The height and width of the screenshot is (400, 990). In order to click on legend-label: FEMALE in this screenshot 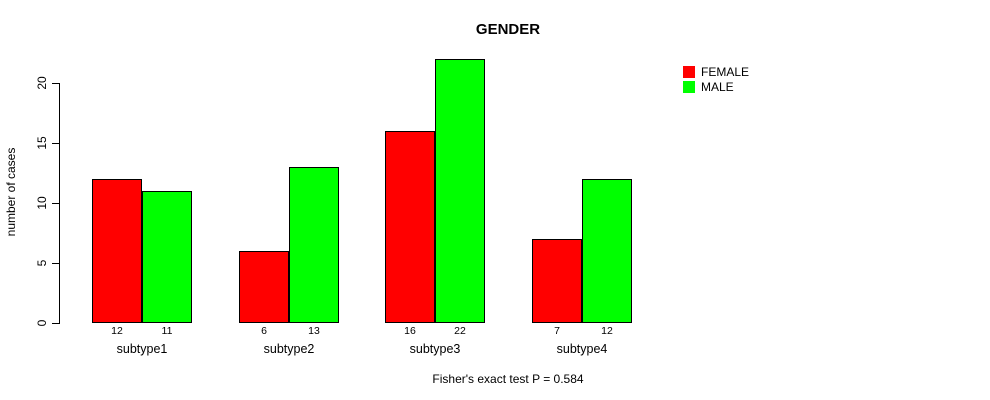, I will do `click(725, 71)`.